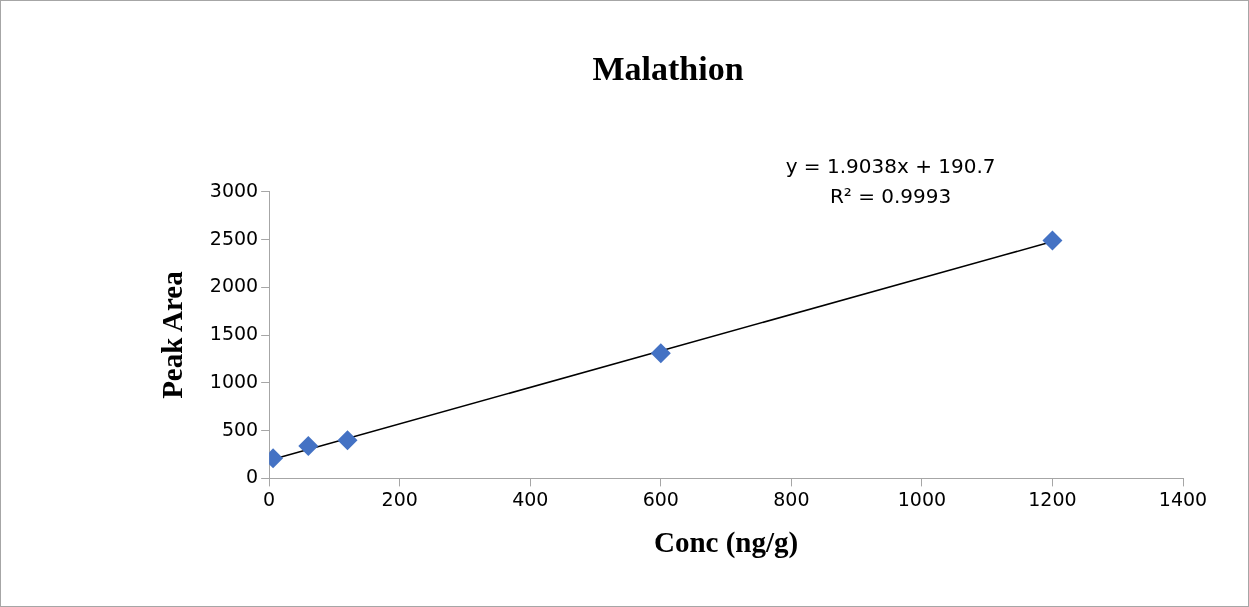 This screenshot has height=607, width=1249. What do you see at coordinates (234, 380) in the screenshot?
I see `y-tick-label: 1000` at bounding box center [234, 380].